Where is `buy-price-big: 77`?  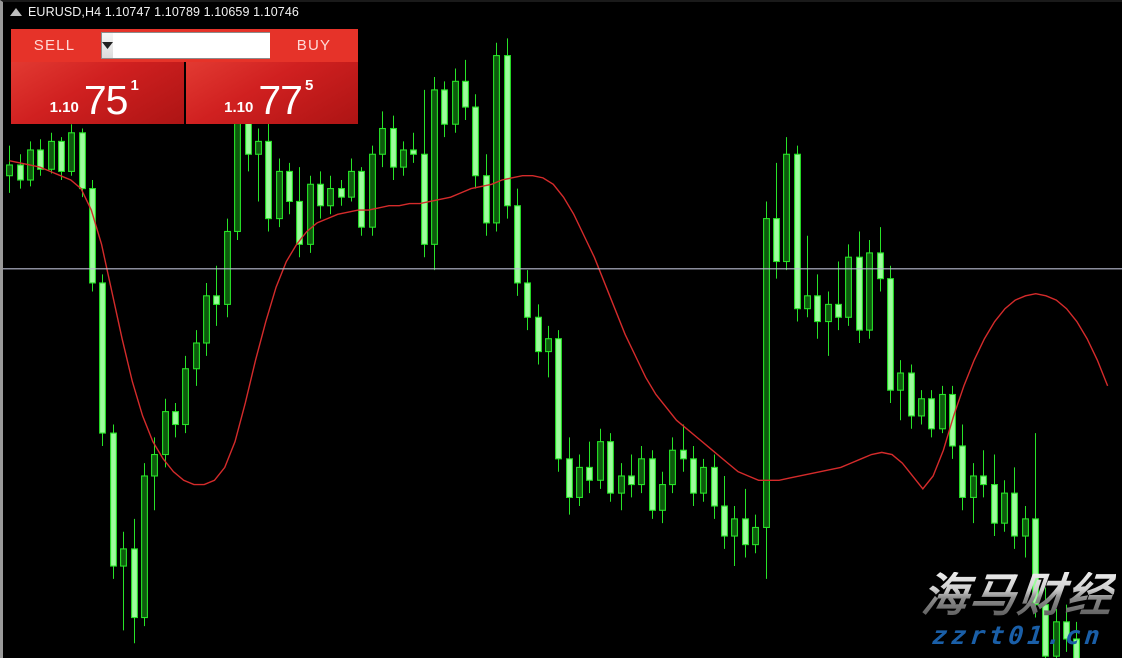 buy-price-big: 77 is located at coordinates (280, 100).